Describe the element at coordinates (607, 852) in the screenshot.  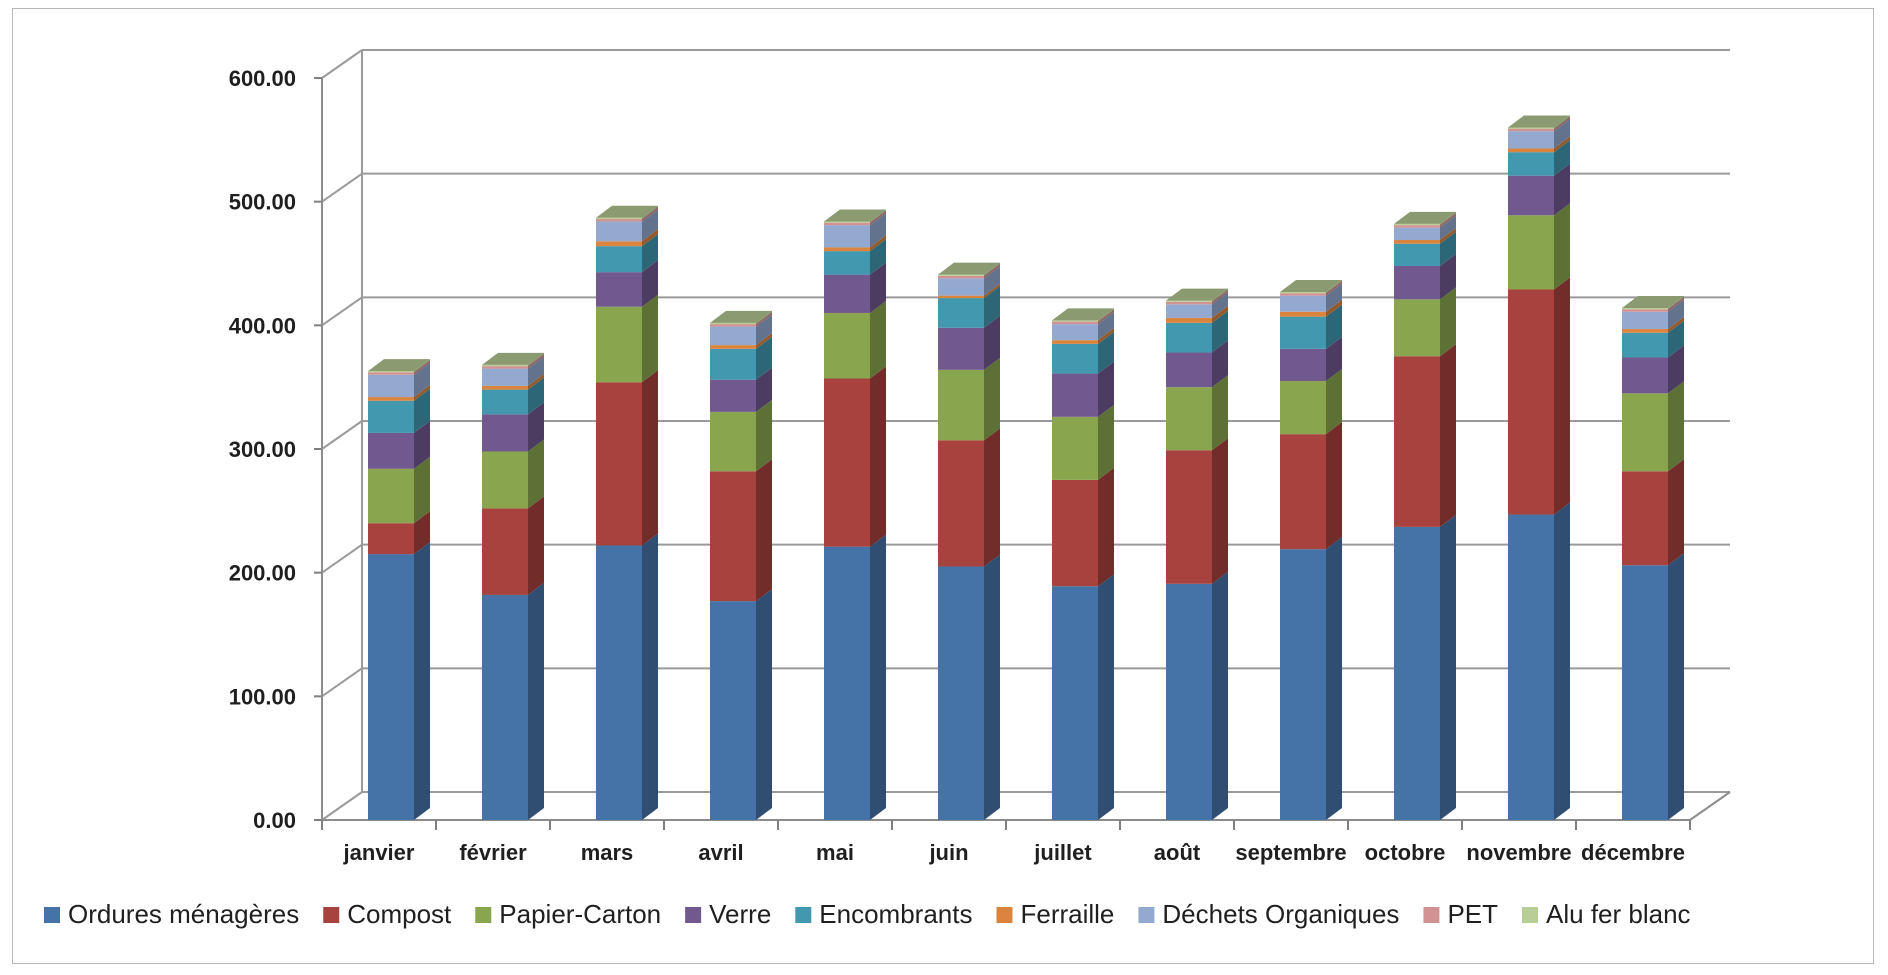
I see `x-tick-label: mars` at that location.